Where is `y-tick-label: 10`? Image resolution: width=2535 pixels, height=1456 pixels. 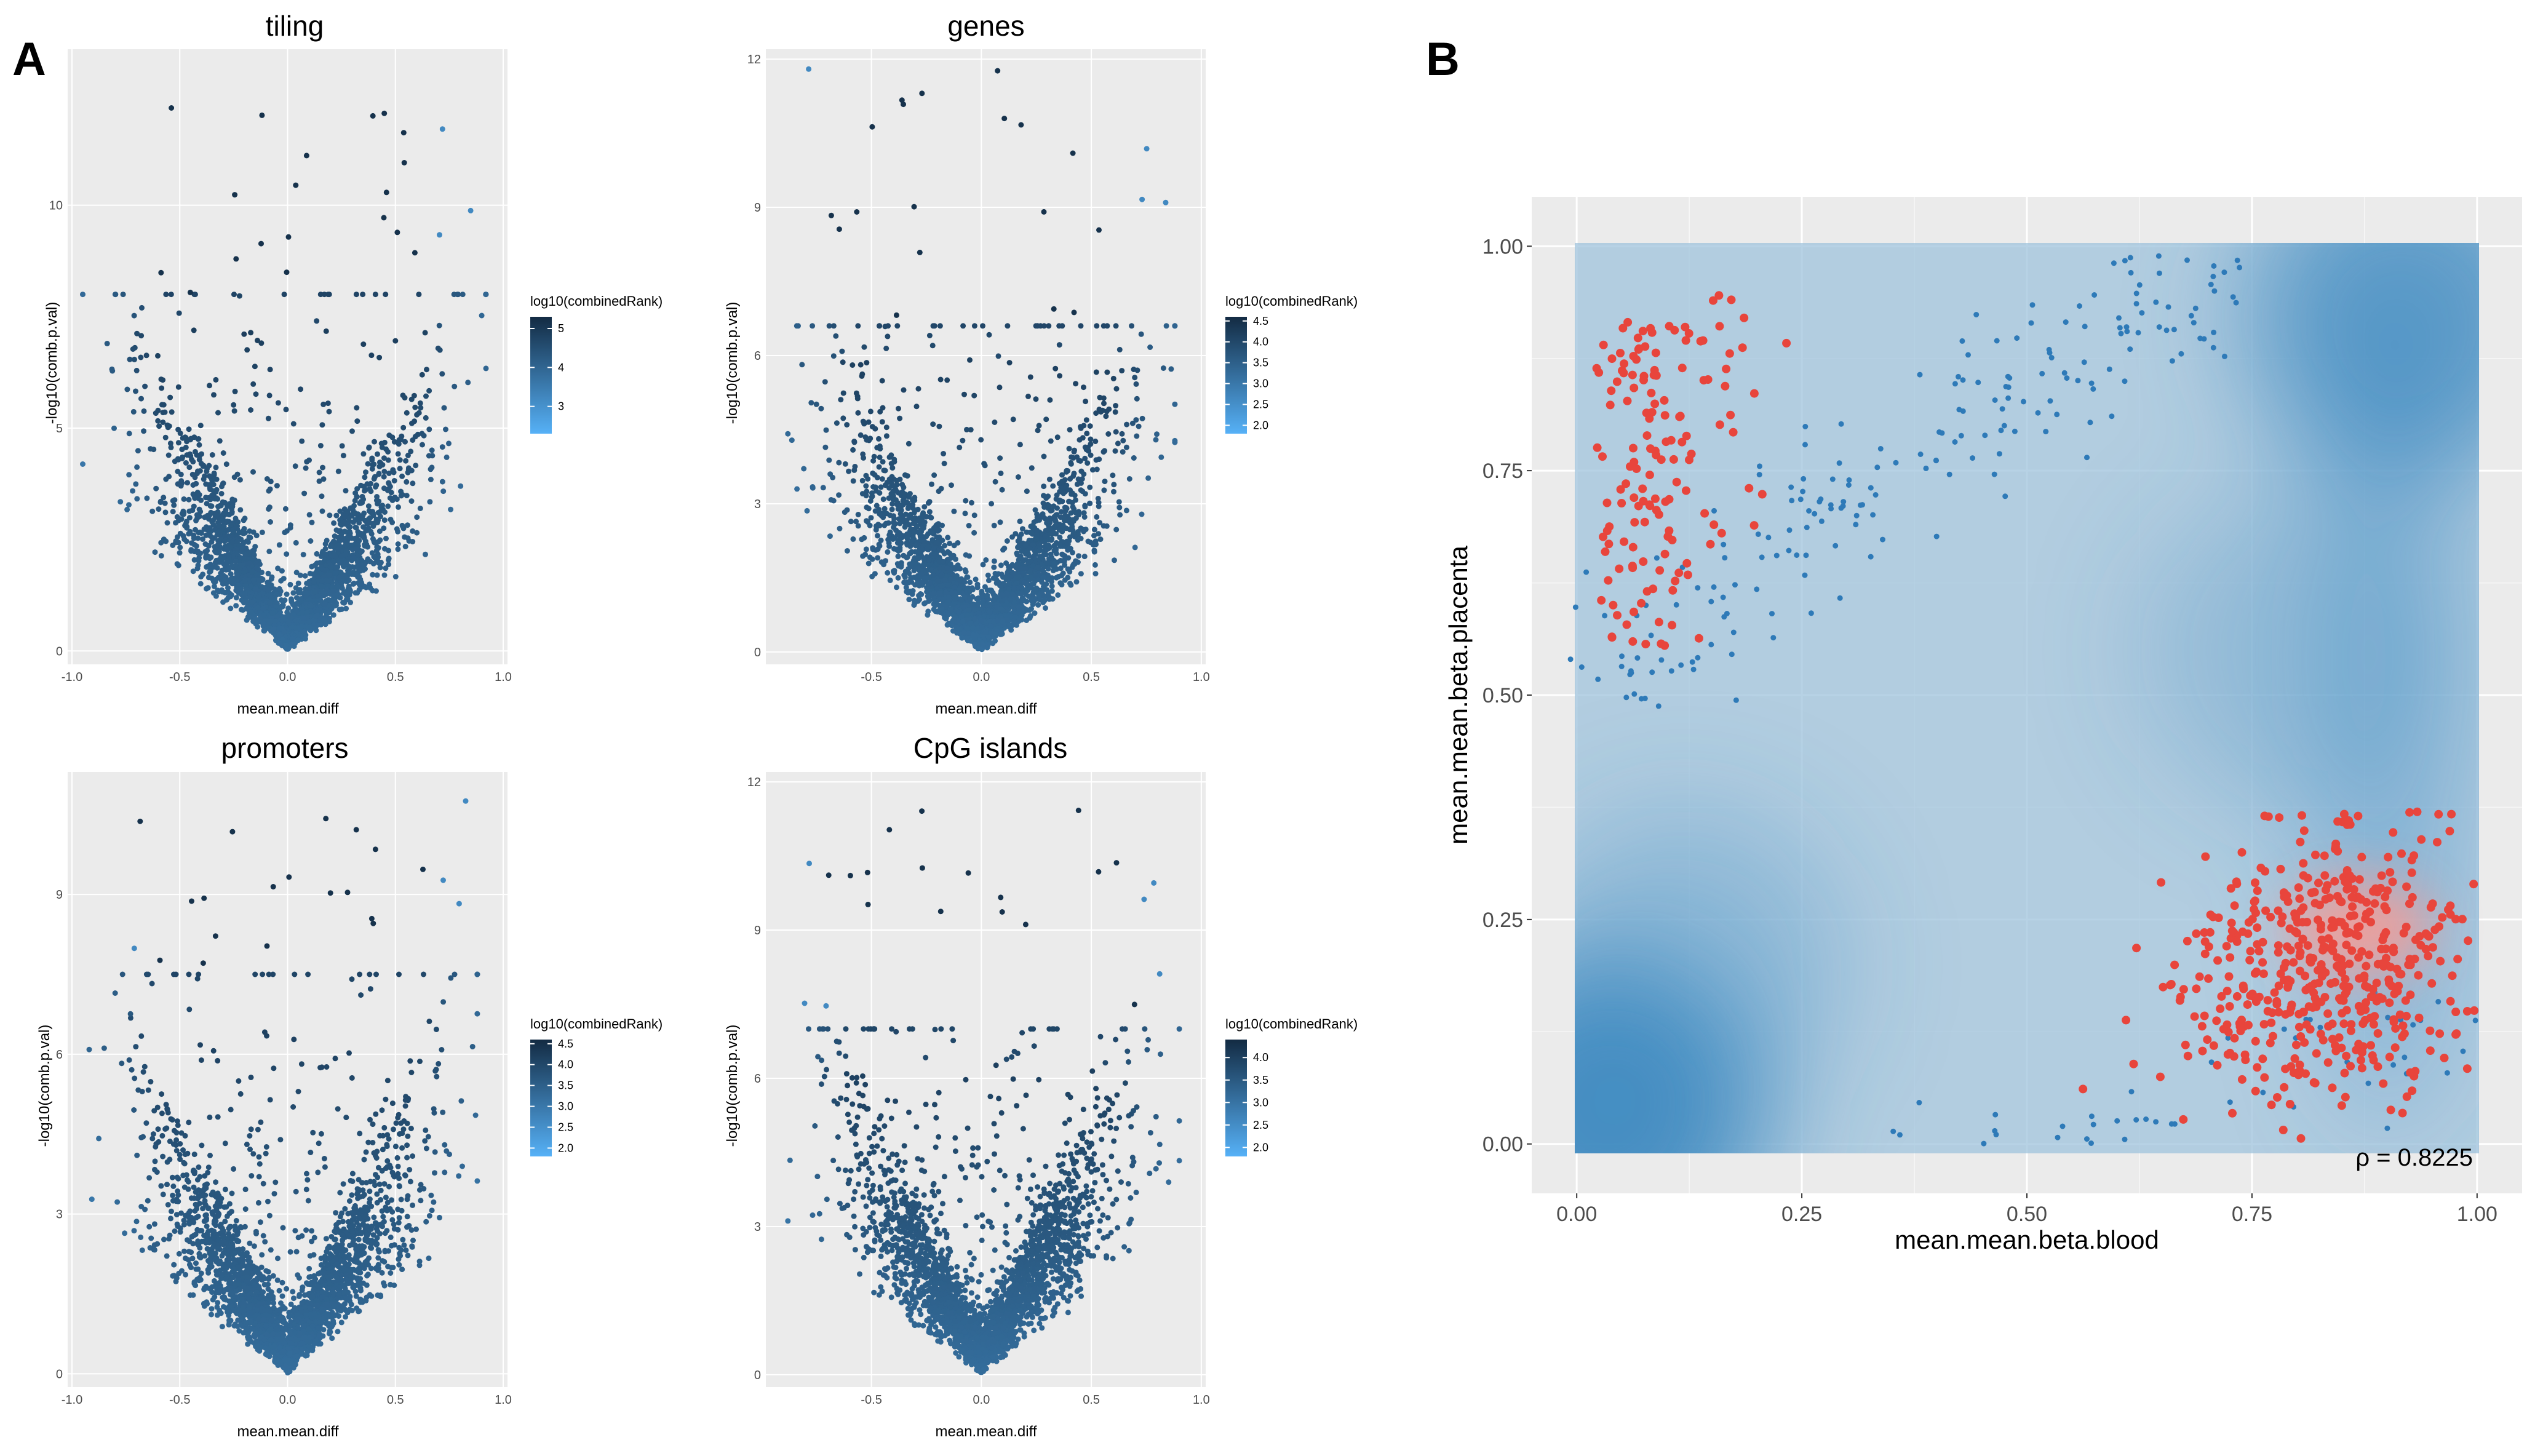
y-tick-label: 10 is located at coordinates (56, 206).